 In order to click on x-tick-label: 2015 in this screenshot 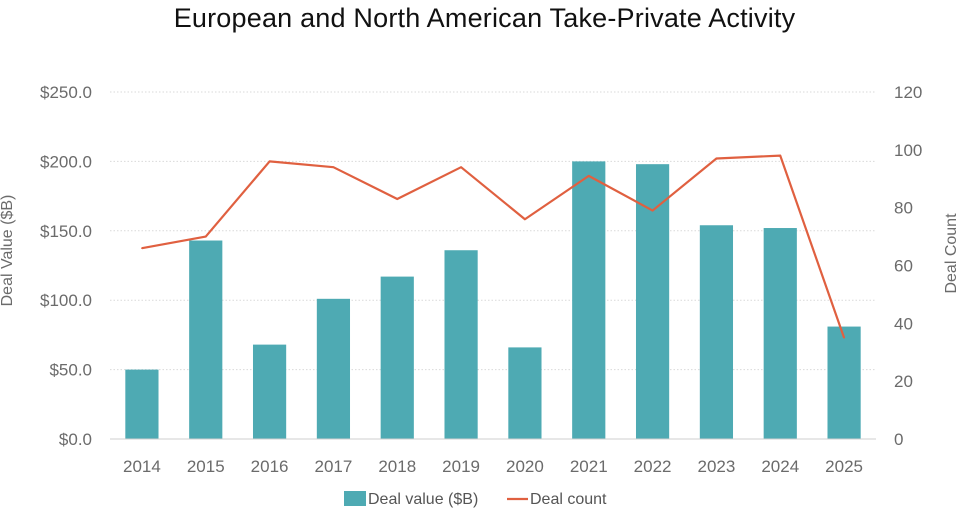, I will do `click(206, 466)`.